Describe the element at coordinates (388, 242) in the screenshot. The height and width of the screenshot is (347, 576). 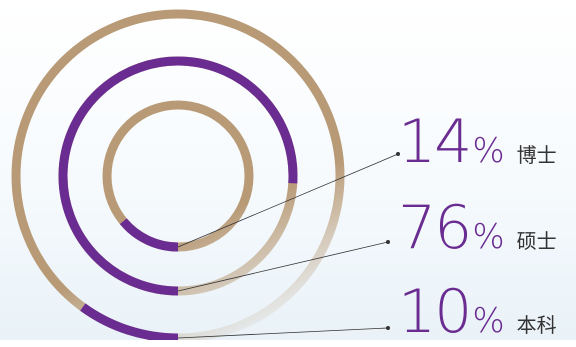
I see `leader-dot-masters` at that location.